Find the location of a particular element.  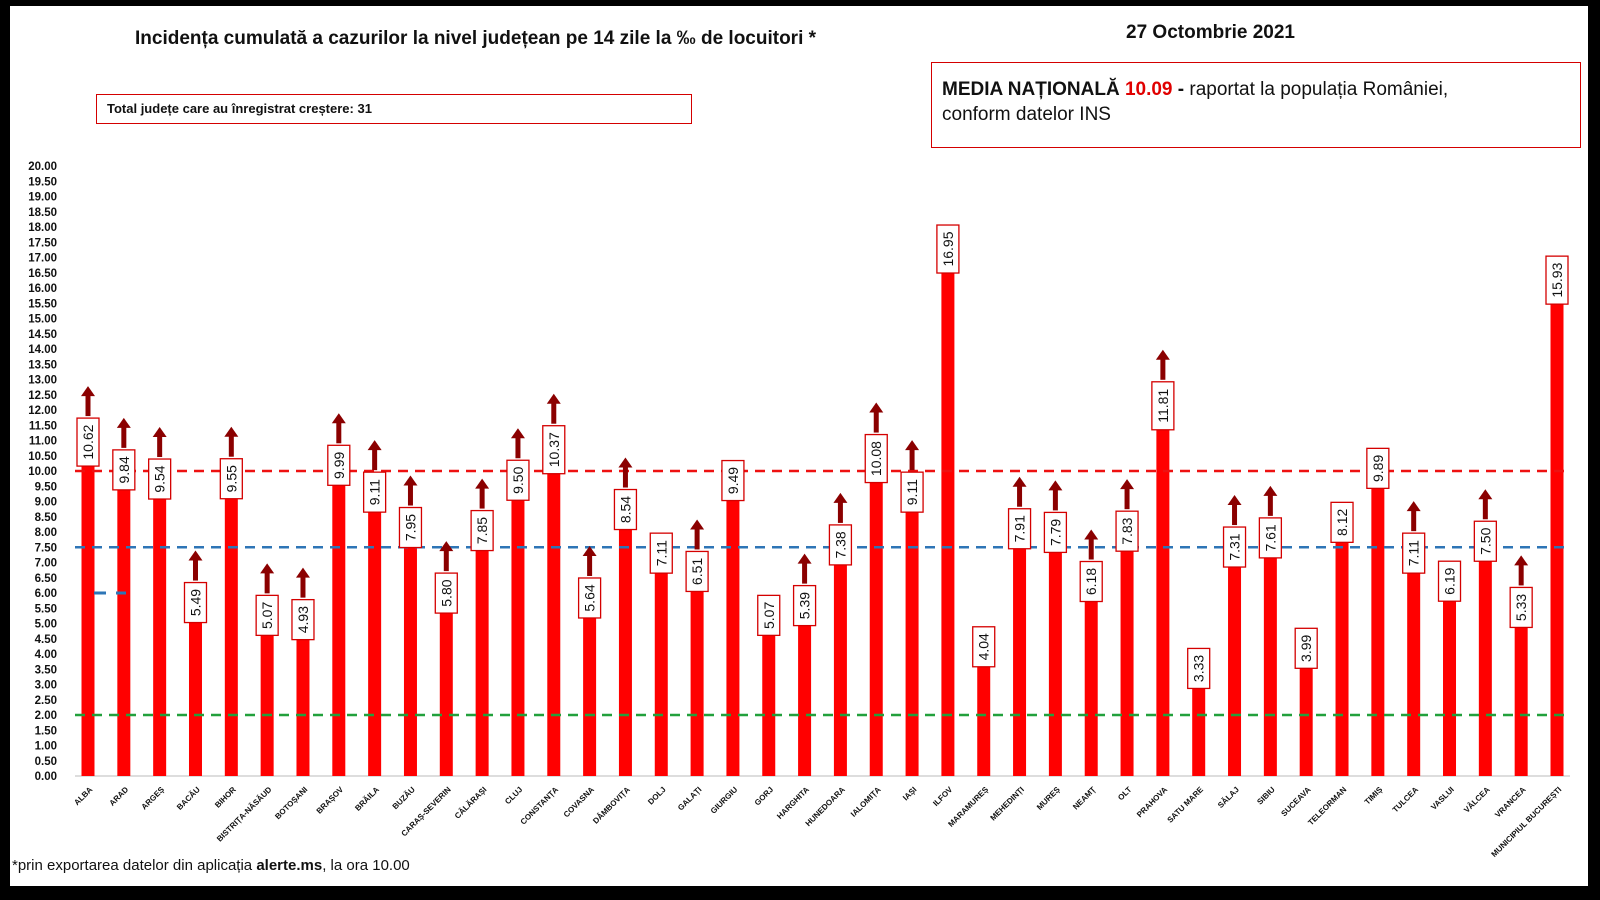

value-label: 9.89 is located at coordinates (1378, 468).